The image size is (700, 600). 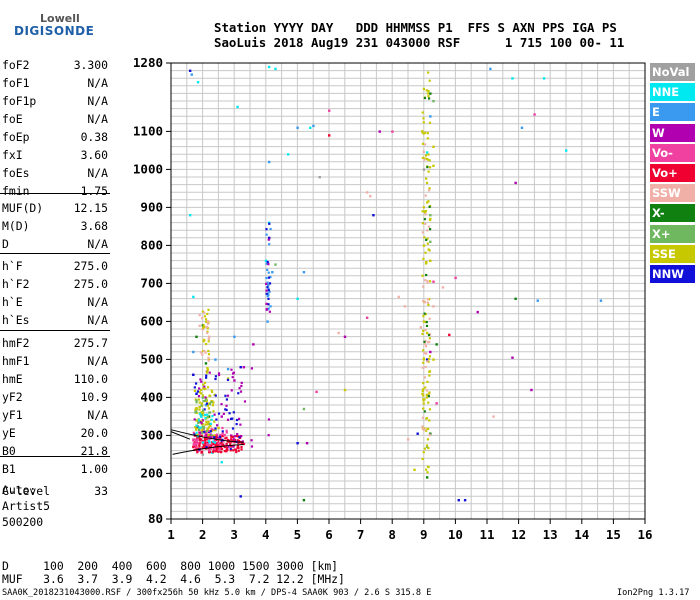 I want to click on legend-item: W, so click(x=672, y=132).